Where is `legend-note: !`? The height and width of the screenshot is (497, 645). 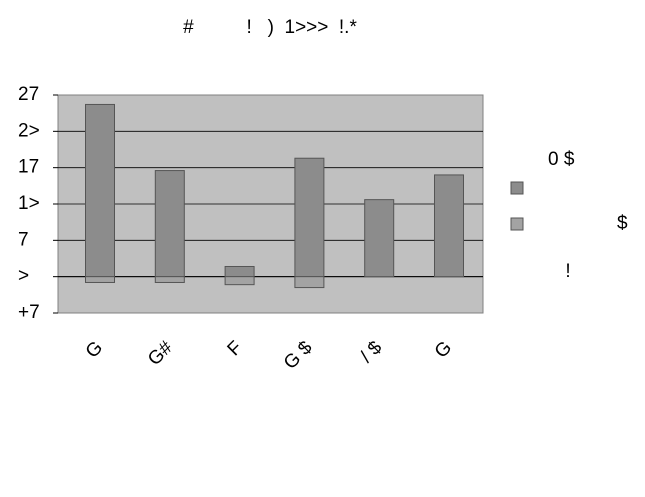
legend-note: ! is located at coordinates (567, 271).